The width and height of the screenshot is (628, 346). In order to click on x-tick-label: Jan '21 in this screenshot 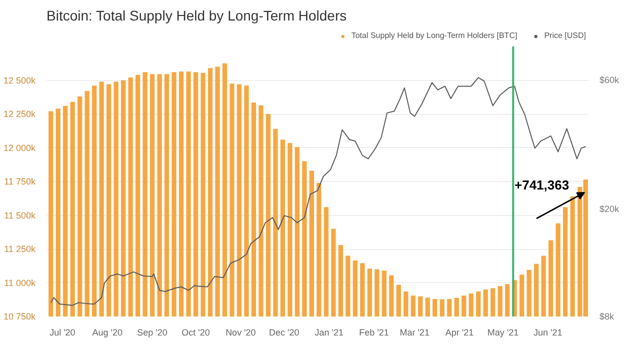, I will do `click(329, 333)`.